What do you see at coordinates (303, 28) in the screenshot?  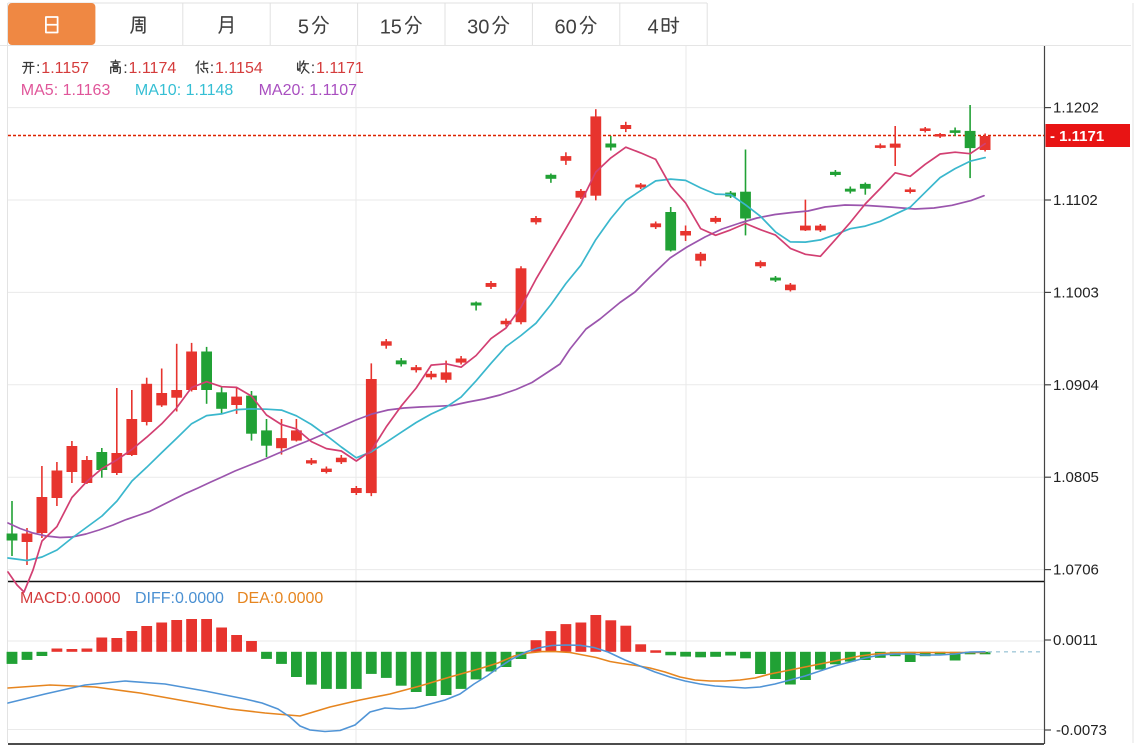 I see `svg-text: 5` at bounding box center [303, 28].